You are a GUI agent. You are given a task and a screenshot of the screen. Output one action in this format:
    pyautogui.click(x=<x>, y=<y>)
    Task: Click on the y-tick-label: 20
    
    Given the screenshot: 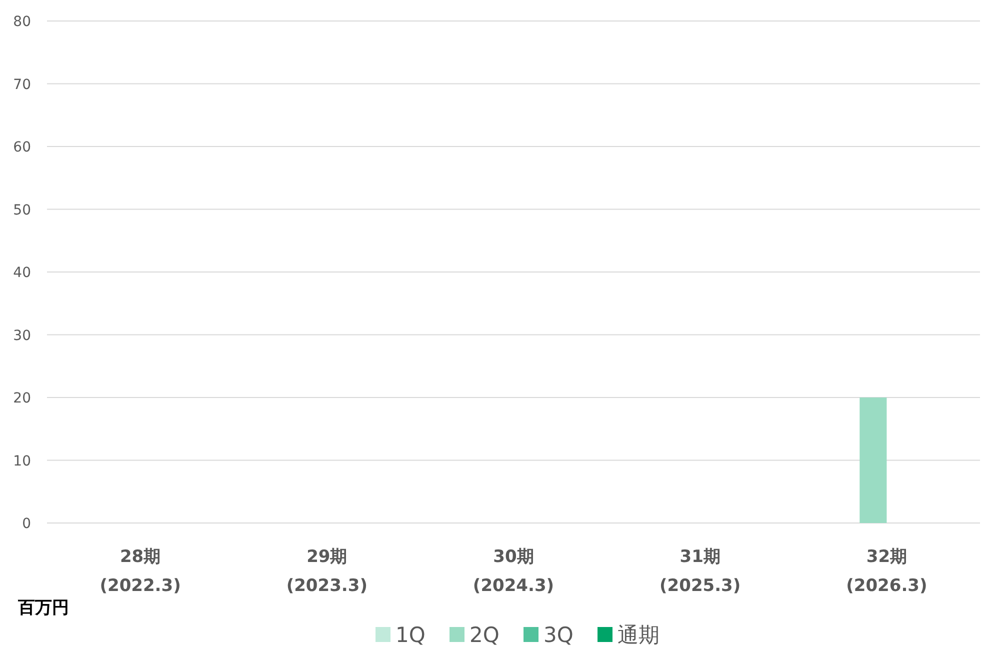 What is the action you would take?
    pyautogui.click(x=22, y=398)
    